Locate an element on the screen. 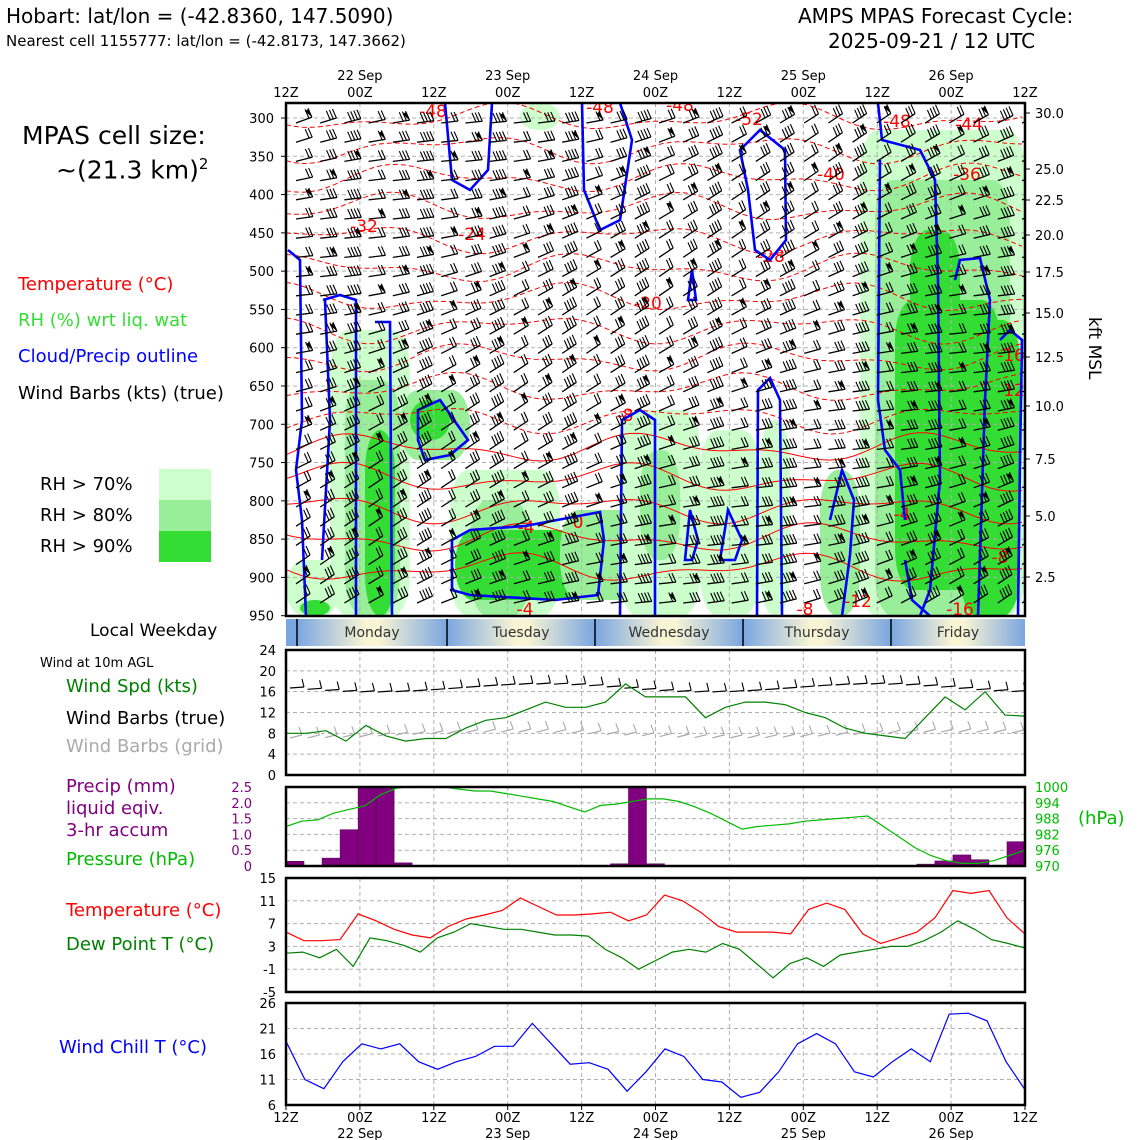 The height and width of the screenshot is (1140, 1140). legend-rh: RH (%) wrt liq. wat is located at coordinates (103, 320).